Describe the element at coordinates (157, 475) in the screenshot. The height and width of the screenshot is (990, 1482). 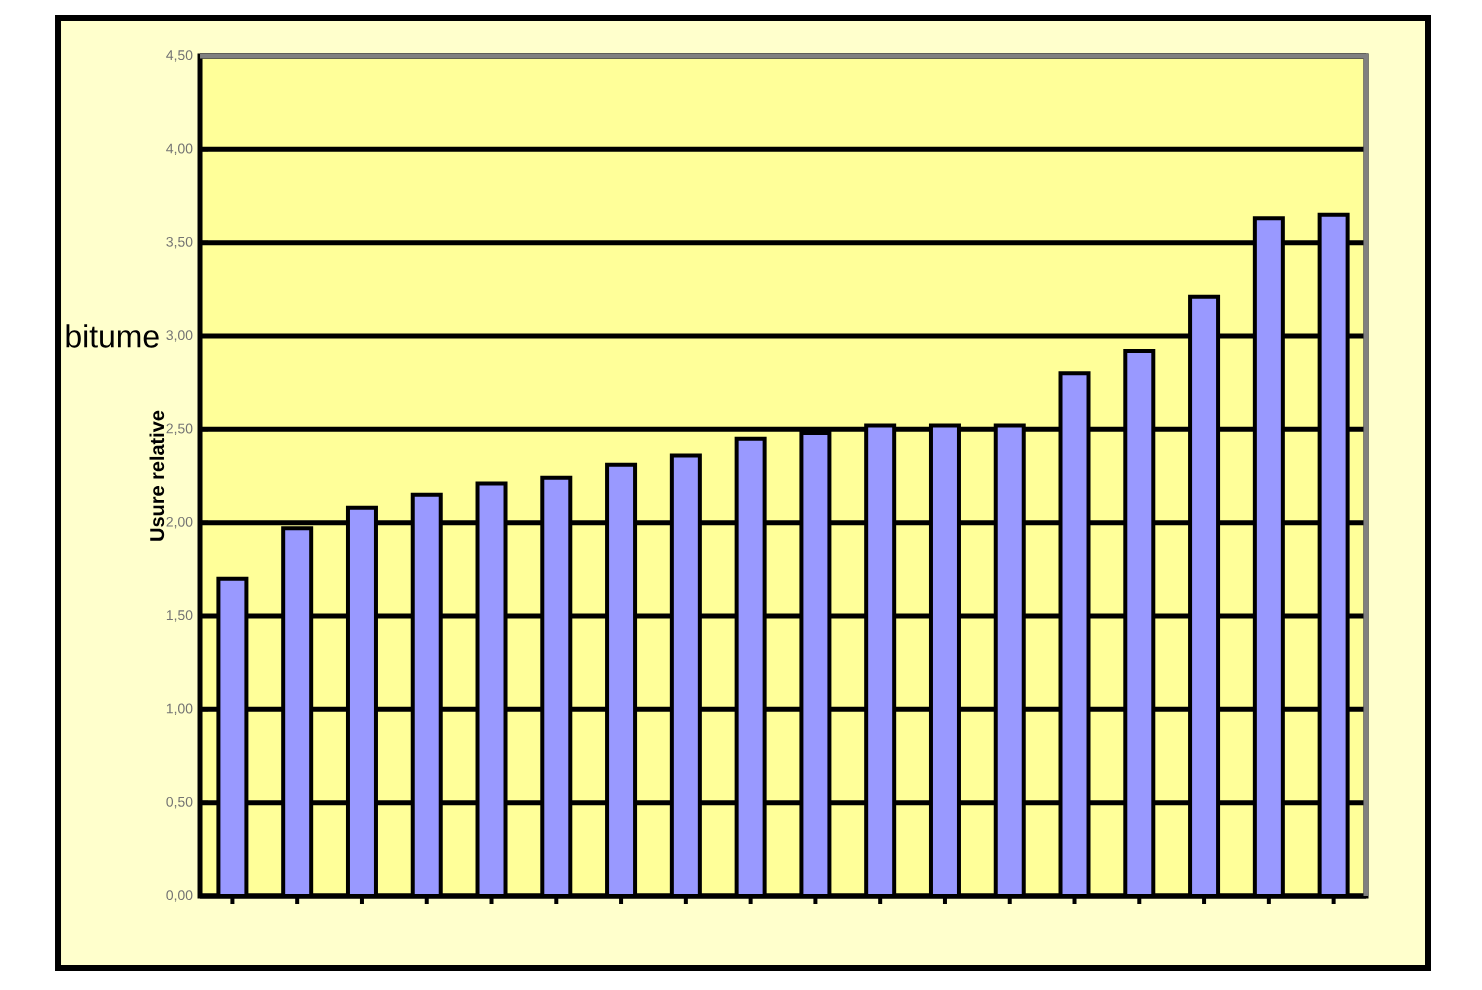
I see `y-axis-title: Usure relative` at that location.